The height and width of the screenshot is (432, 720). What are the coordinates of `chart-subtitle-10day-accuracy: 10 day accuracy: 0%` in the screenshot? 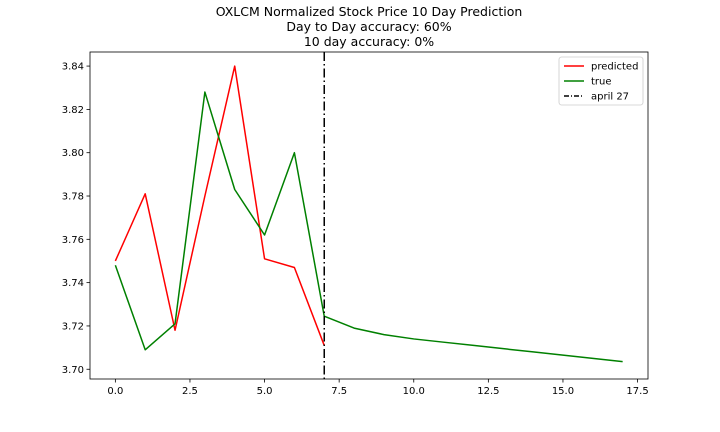 It's located at (369, 41).